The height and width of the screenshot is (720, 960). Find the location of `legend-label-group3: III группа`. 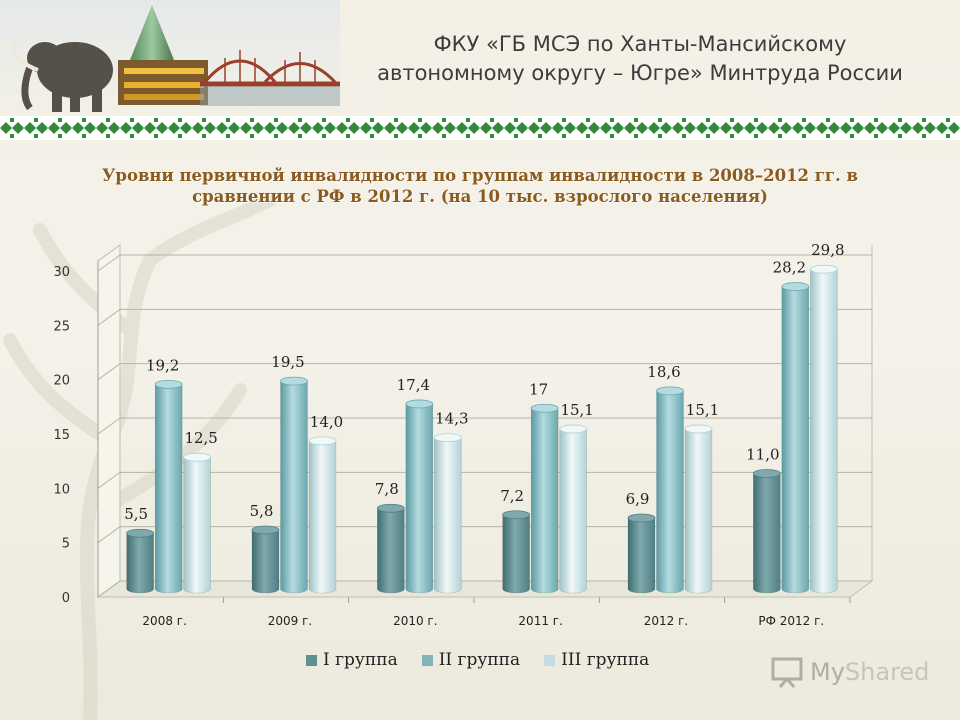

legend-label-group3: III группа is located at coordinates (605, 660).